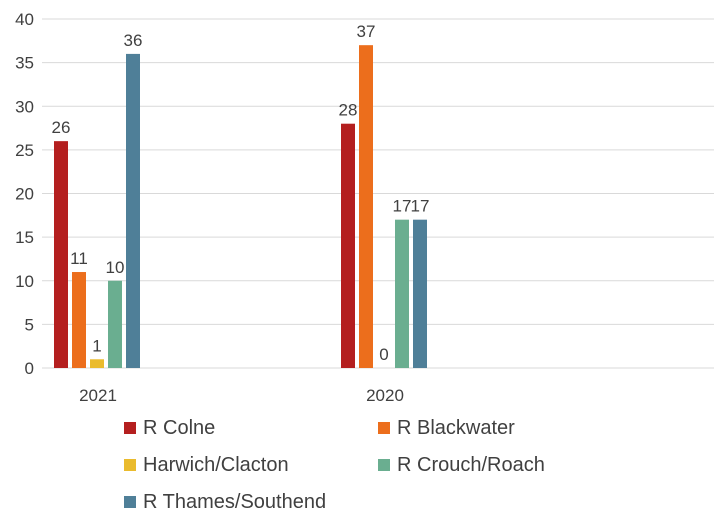  What do you see at coordinates (216, 465) in the screenshot?
I see `legend-label: Harwich/Clacton` at bounding box center [216, 465].